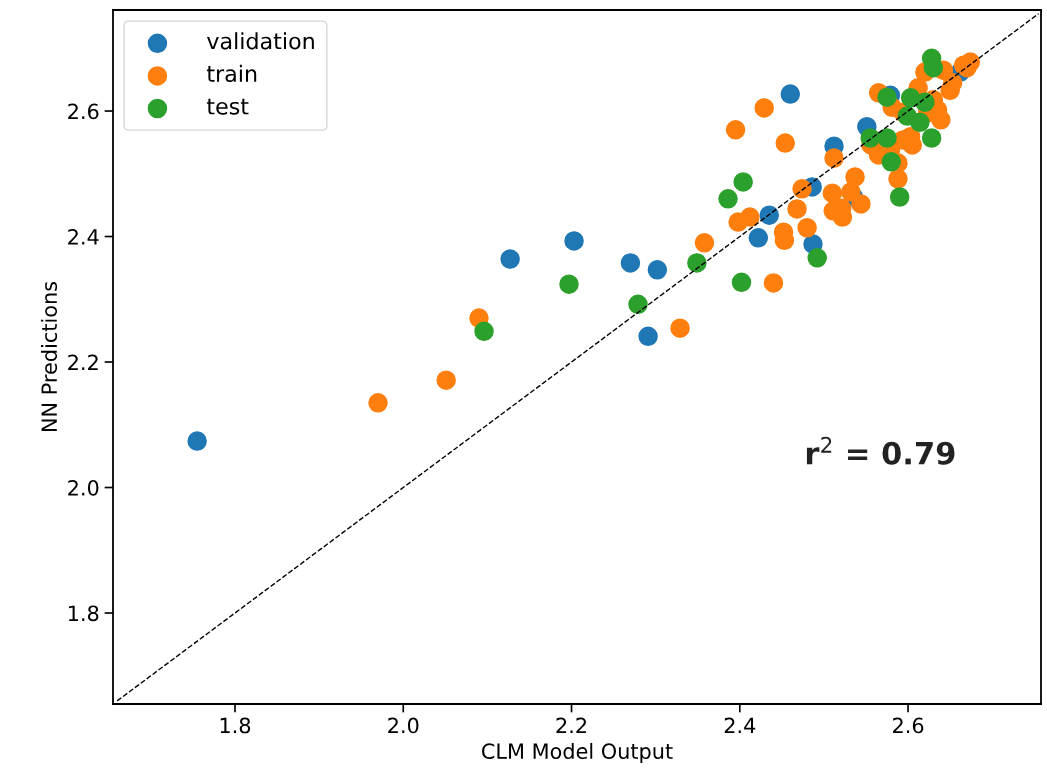  Describe the element at coordinates (83, 487) in the screenshot. I see `y-tick-label: 2.0` at that location.